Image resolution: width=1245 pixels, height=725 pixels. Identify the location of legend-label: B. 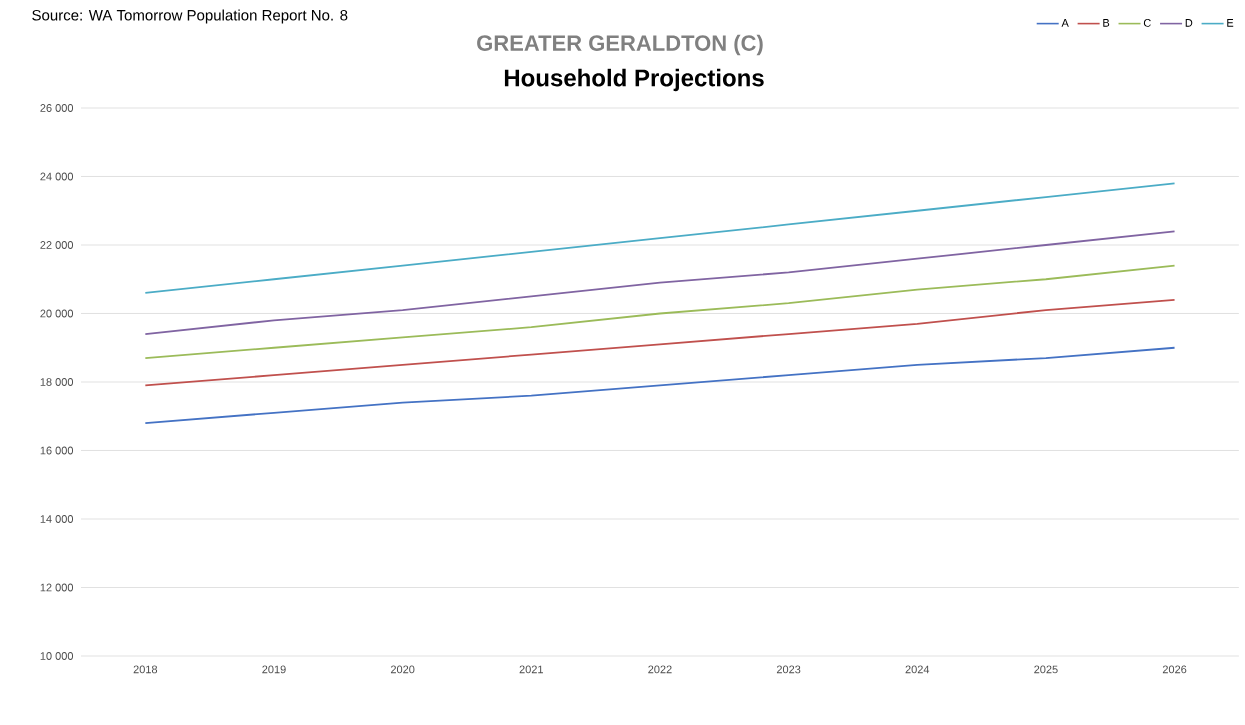
(1106, 23).